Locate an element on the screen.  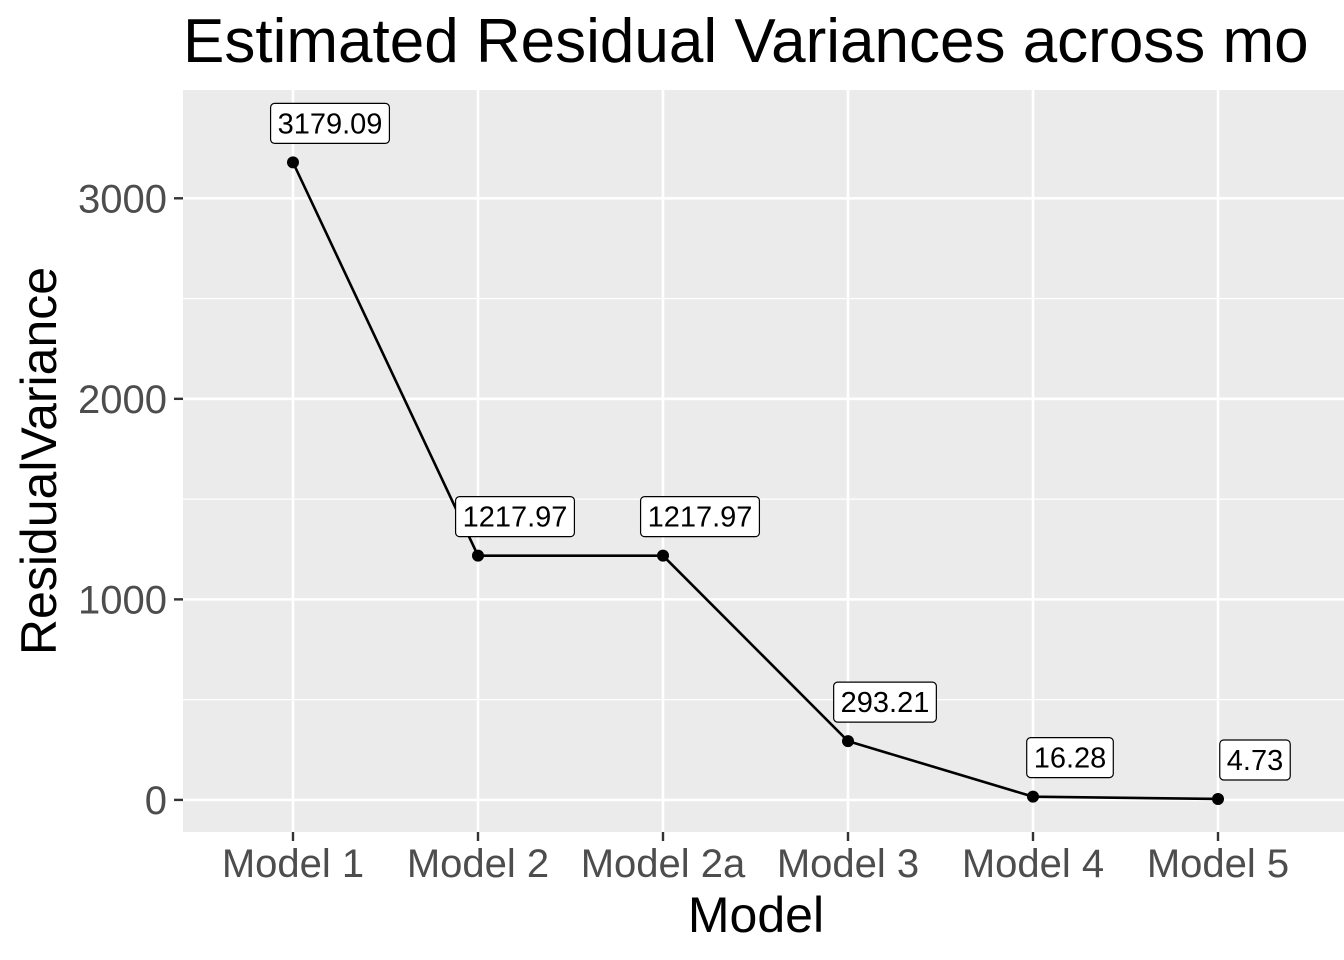
data-label-text: 16.28 is located at coordinates (1070, 759).